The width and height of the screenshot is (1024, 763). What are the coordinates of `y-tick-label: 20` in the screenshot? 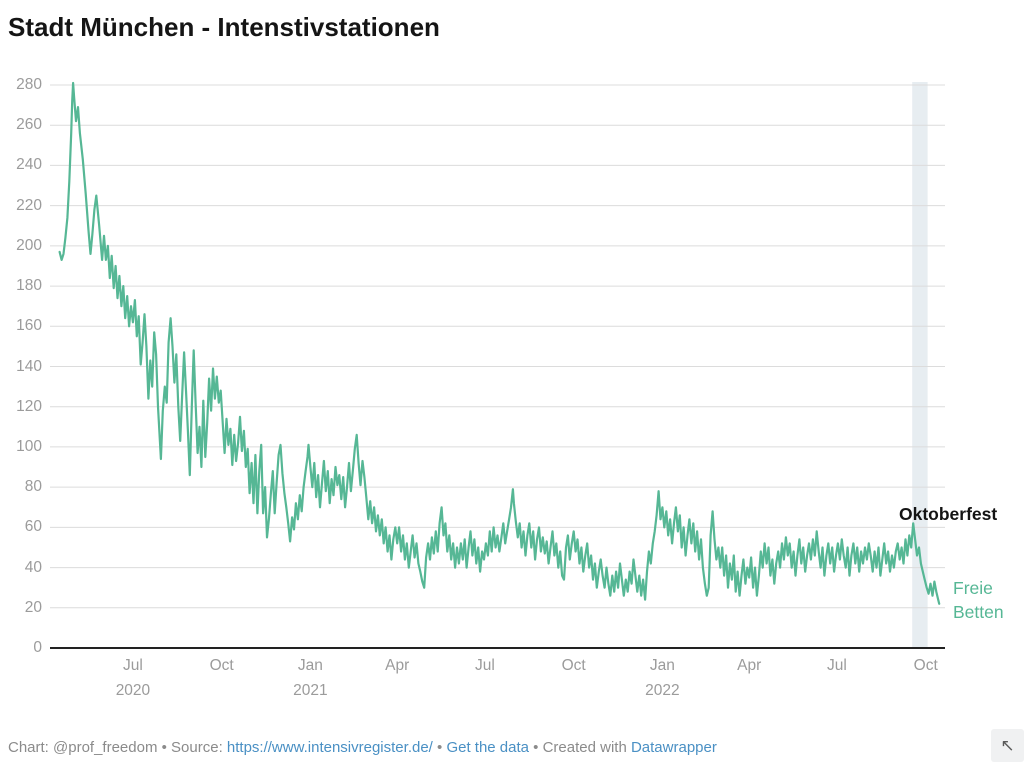 It's located at (33, 607).